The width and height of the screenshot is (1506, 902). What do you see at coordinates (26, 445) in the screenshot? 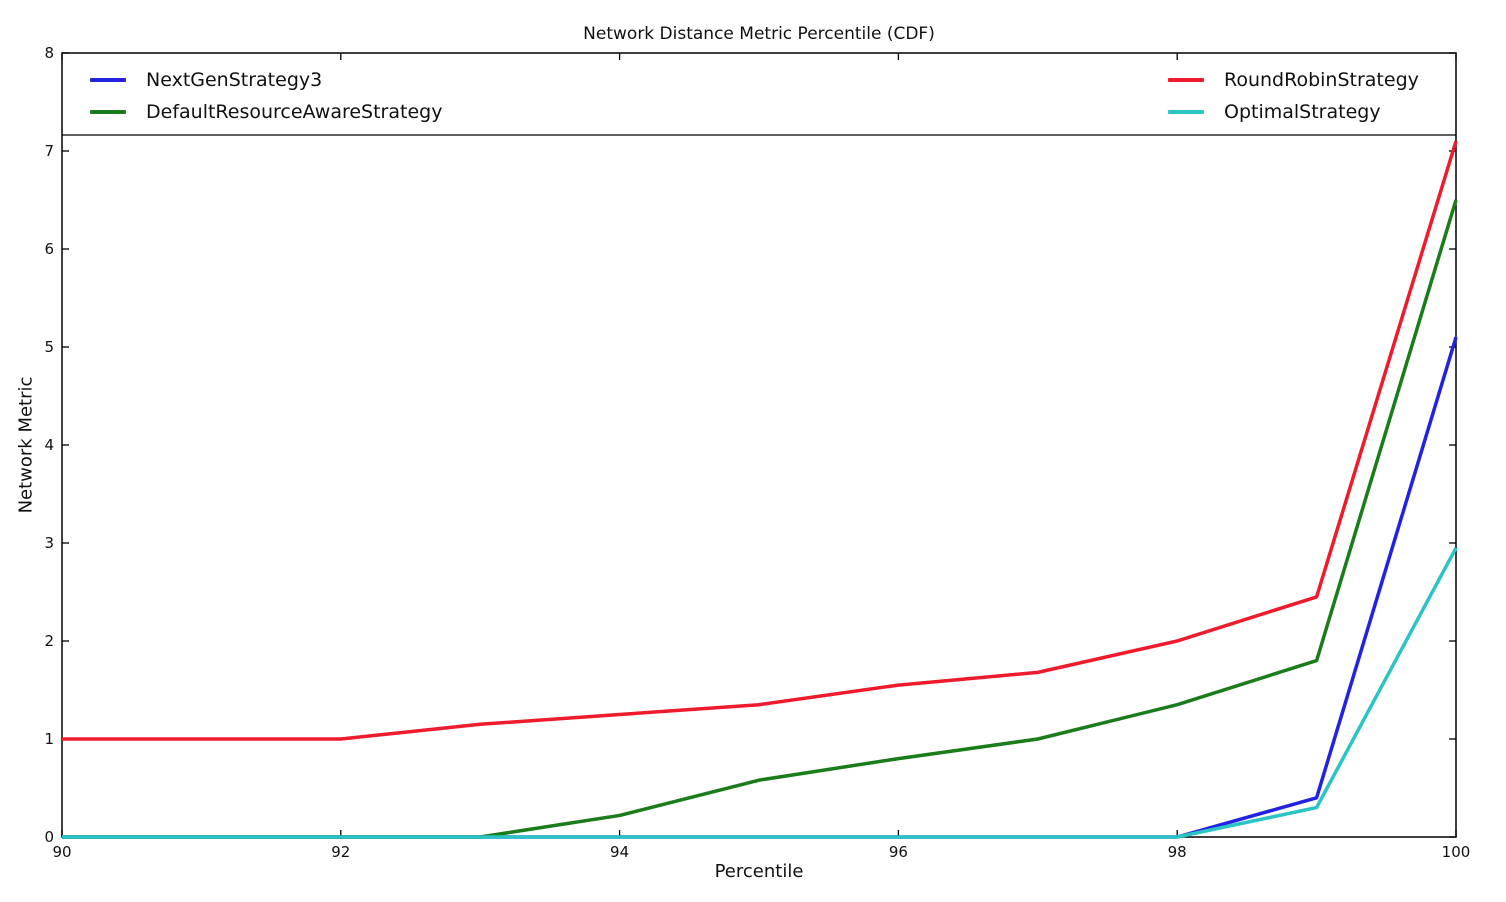
I see `y-axis-label: Network Metric` at bounding box center [26, 445].